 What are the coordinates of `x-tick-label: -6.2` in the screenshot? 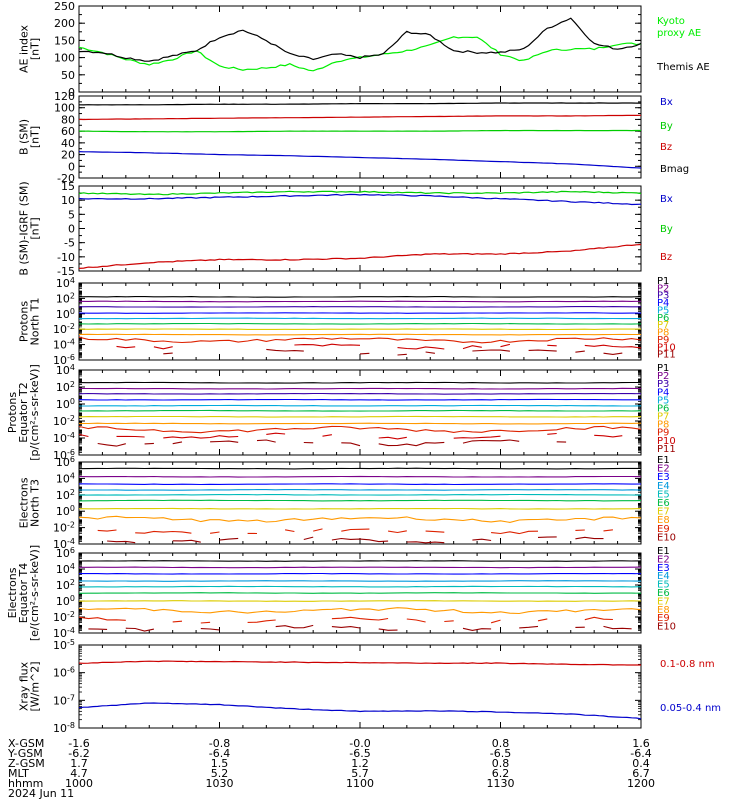 It's located at (78, 753).